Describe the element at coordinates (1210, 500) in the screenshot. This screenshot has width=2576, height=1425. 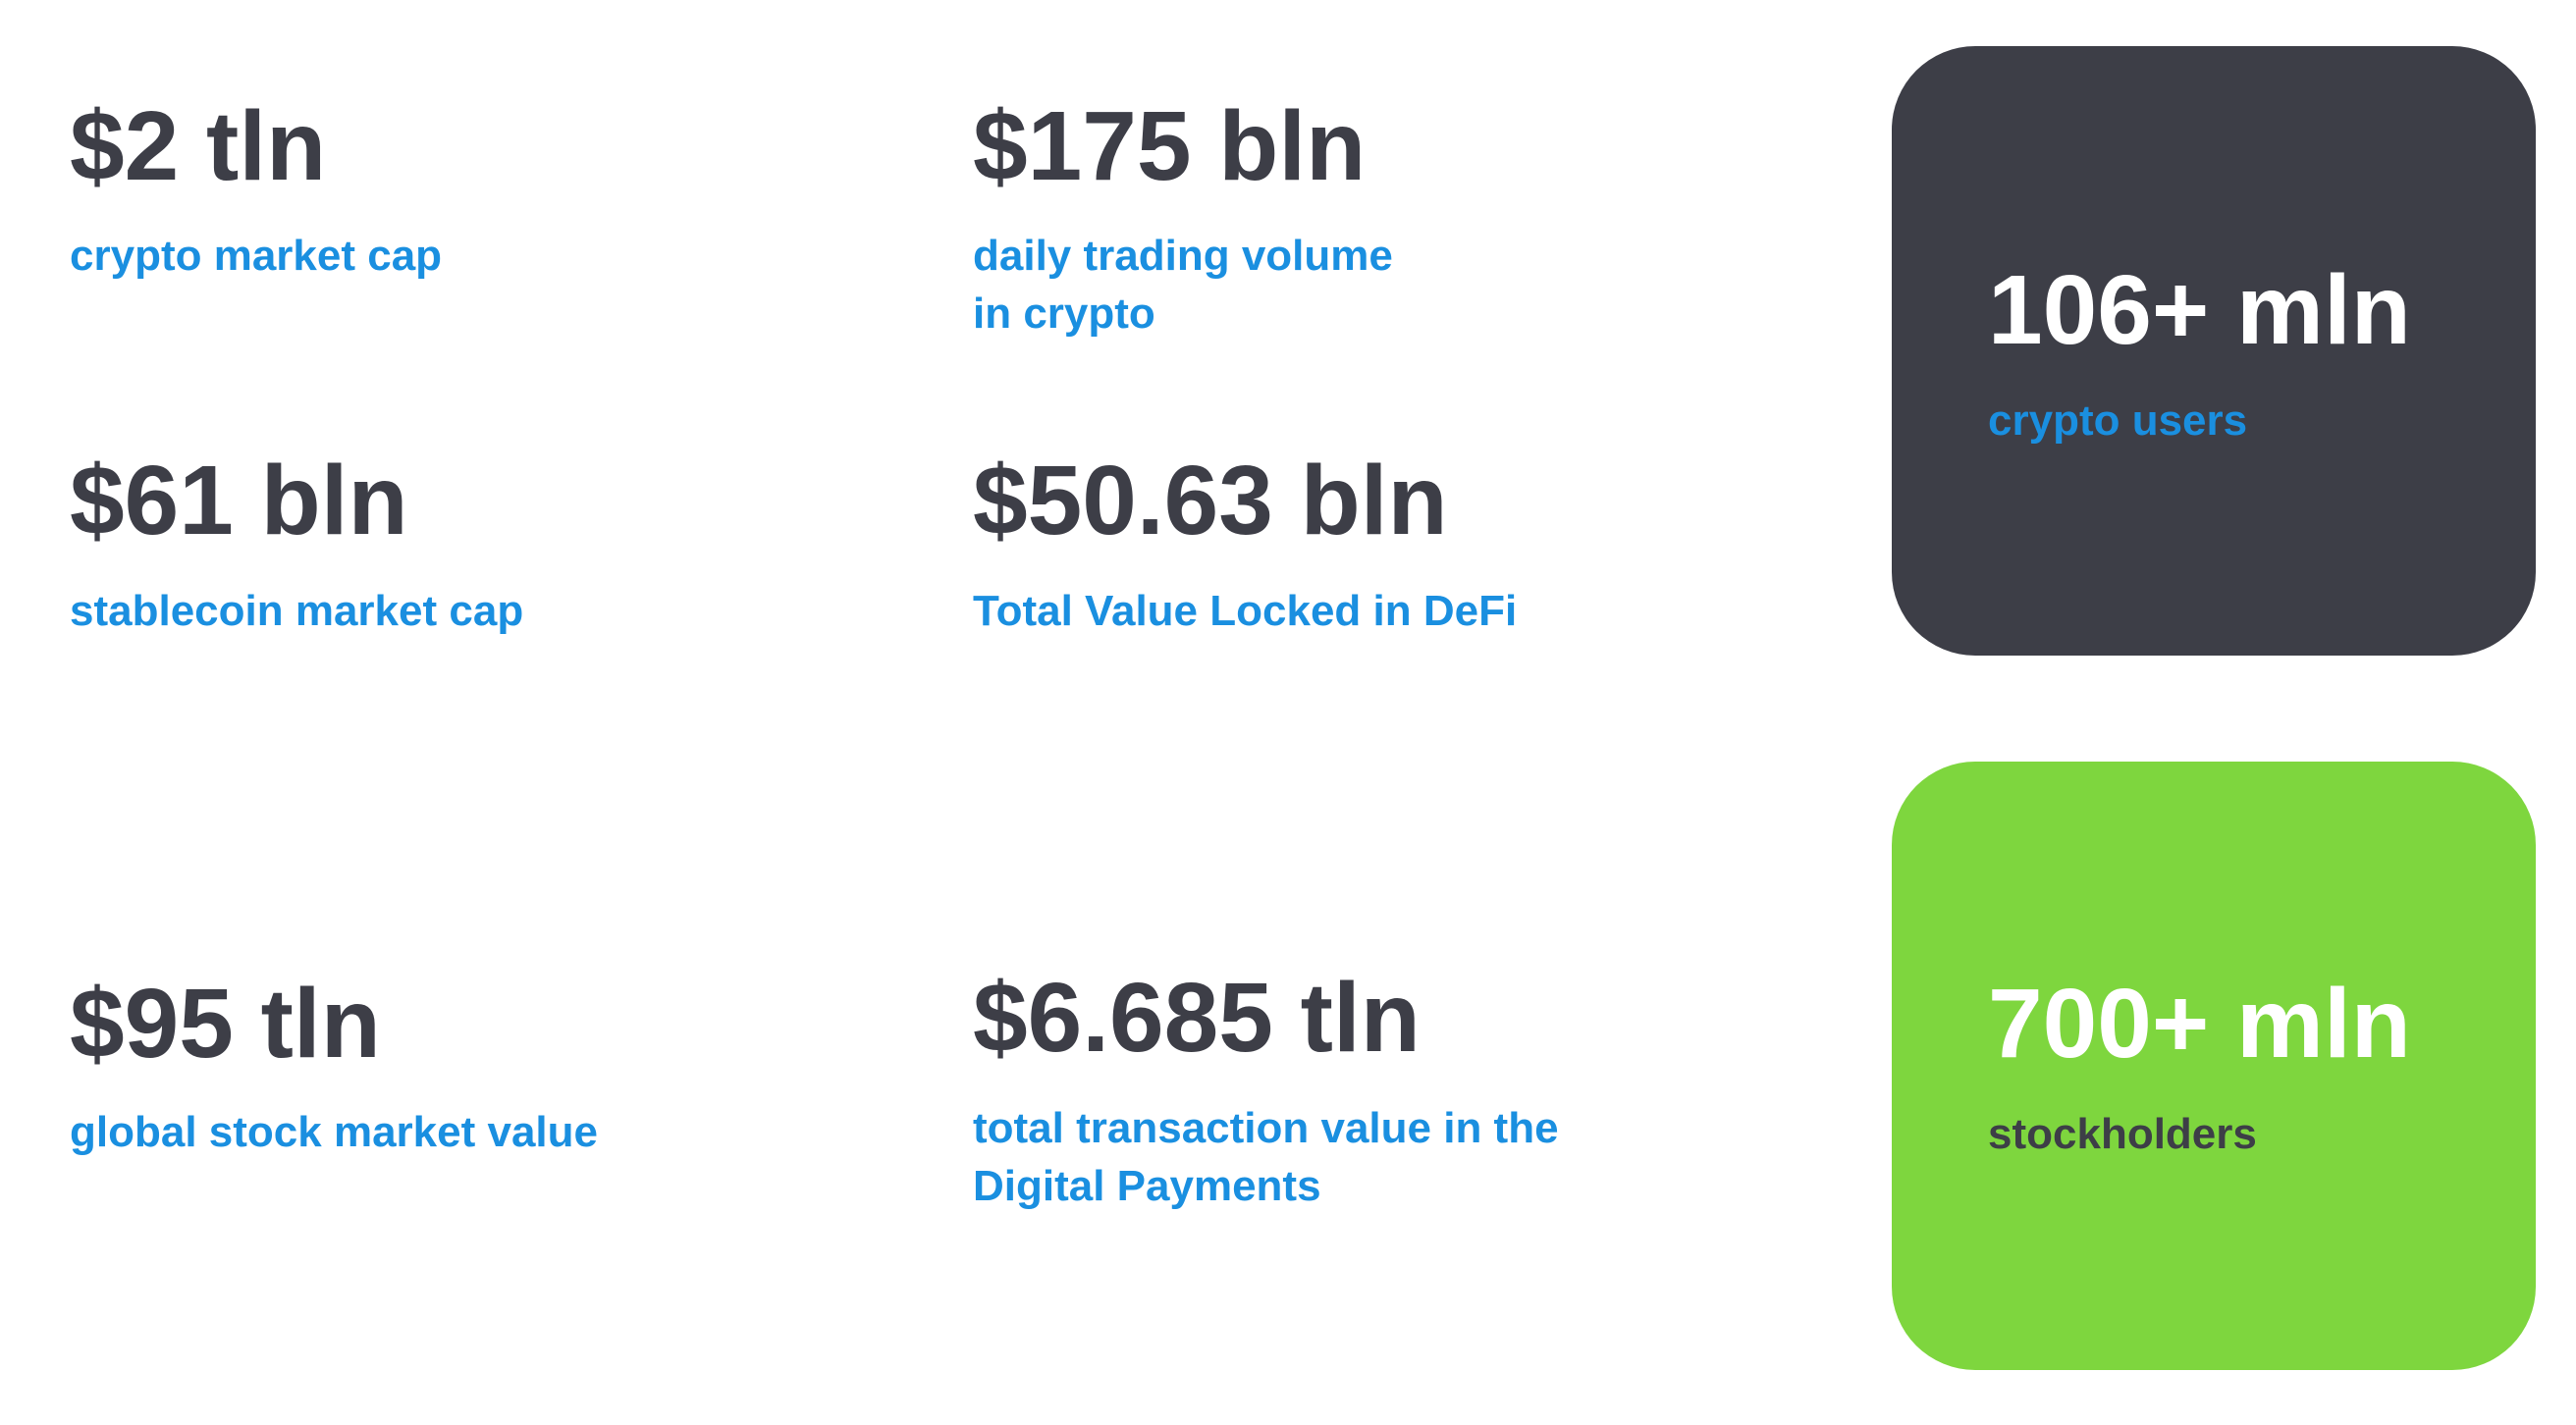
I see `stat-value: $50.63 bln` at that location.